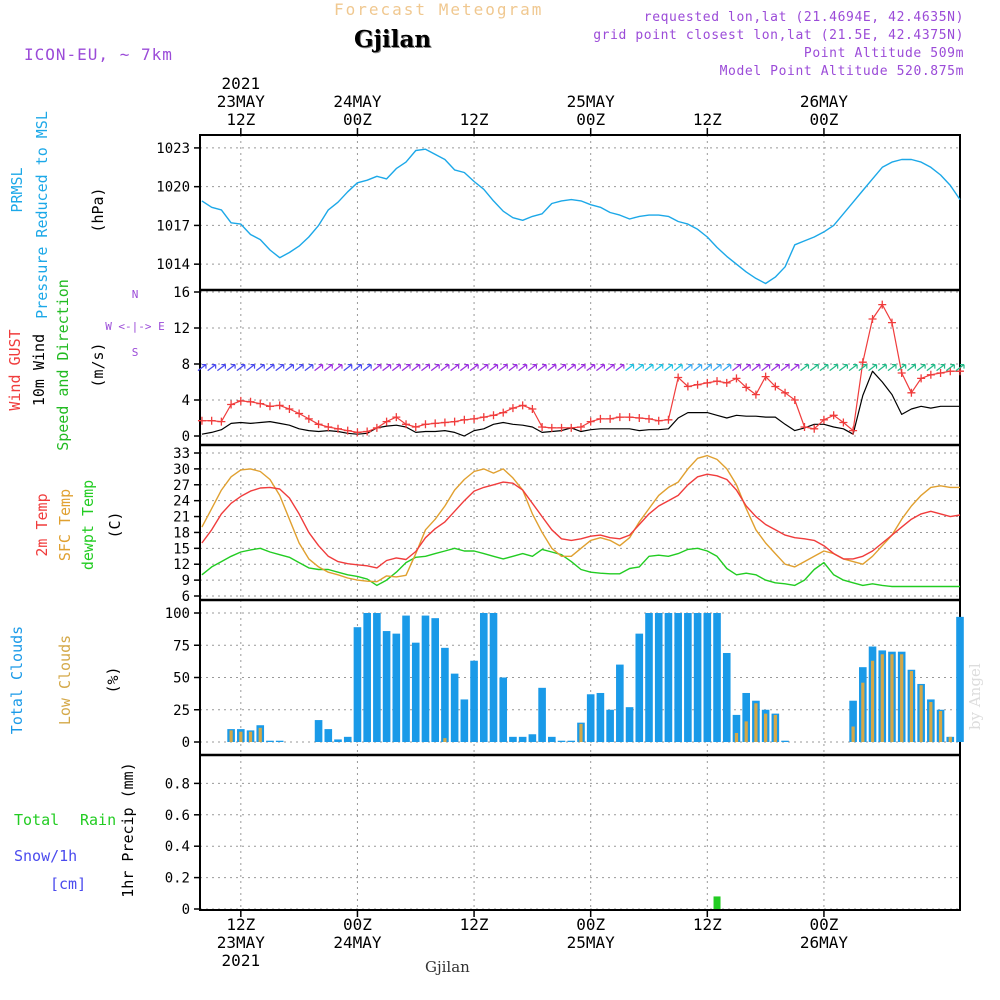 The height and width of the screenshot is (1000, 1000). Describe the element at coordinates (181, 502) in the screenshot. I see `y-tick-label: 24` at that location.